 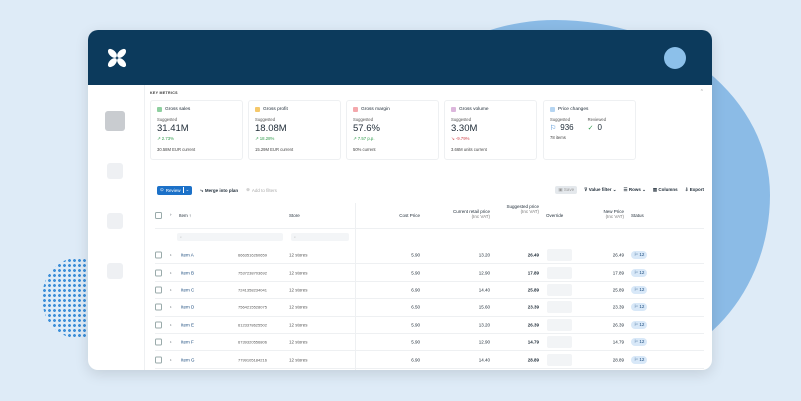 I want to click on column-store: Store, so click(x=294, y=215).